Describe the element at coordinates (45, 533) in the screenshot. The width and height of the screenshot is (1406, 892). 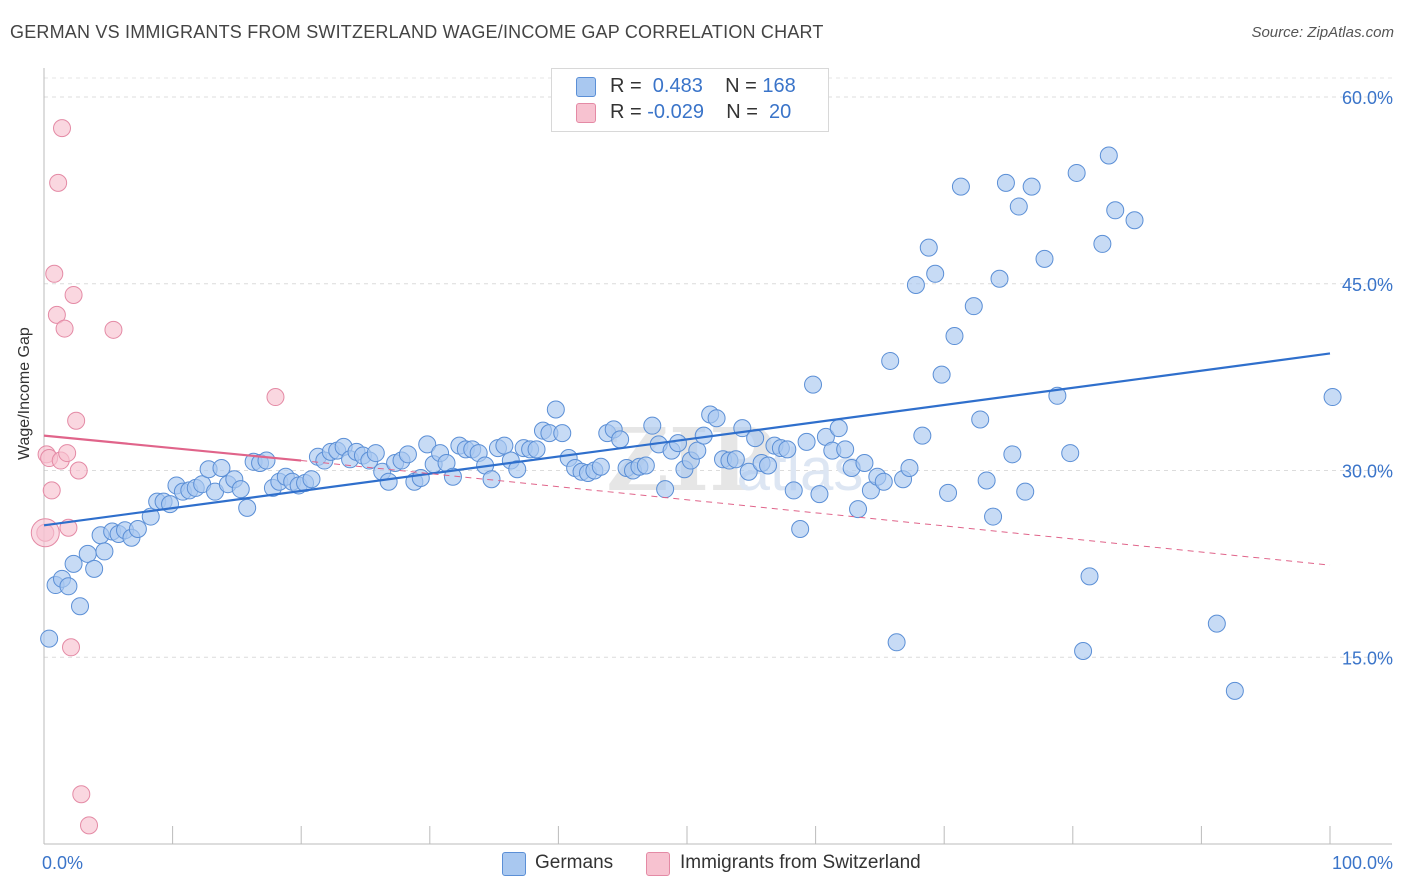
I see `immigrant-point-large` at that location.